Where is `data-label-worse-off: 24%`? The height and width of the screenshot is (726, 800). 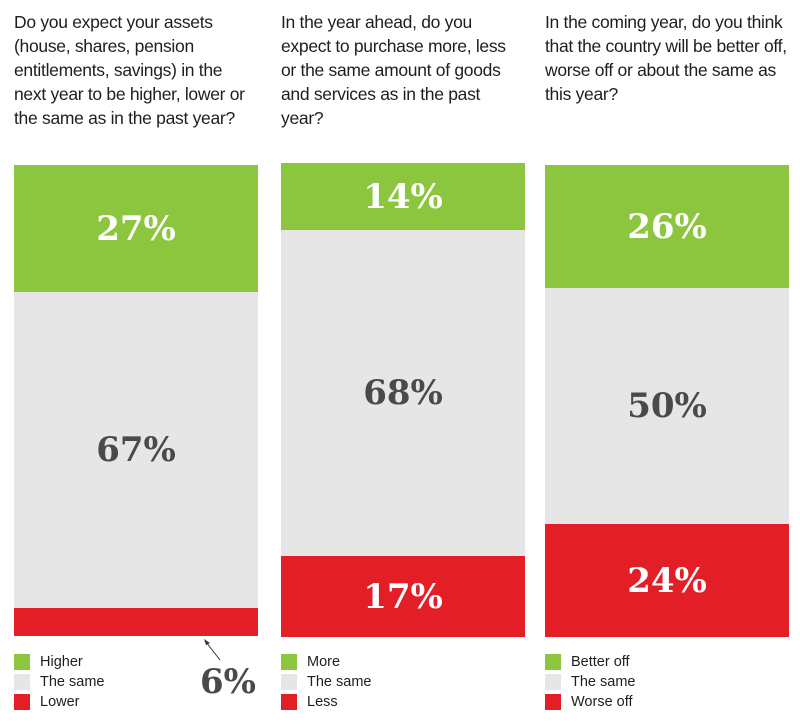 data-label-worse-off: 24% is located at coordinates (667, 580).